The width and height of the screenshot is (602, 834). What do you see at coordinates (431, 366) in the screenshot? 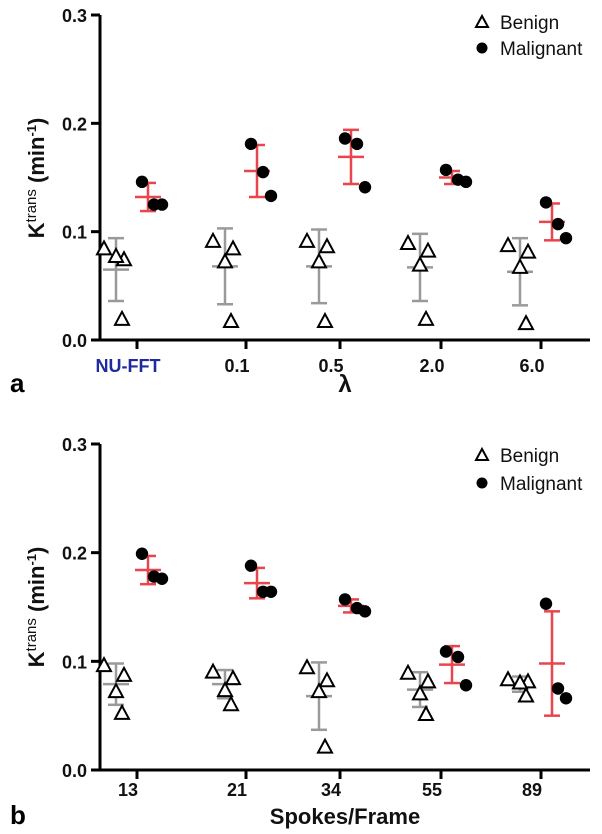
I see `x-tick-label: 2.0` at bounding box center [431, 366].